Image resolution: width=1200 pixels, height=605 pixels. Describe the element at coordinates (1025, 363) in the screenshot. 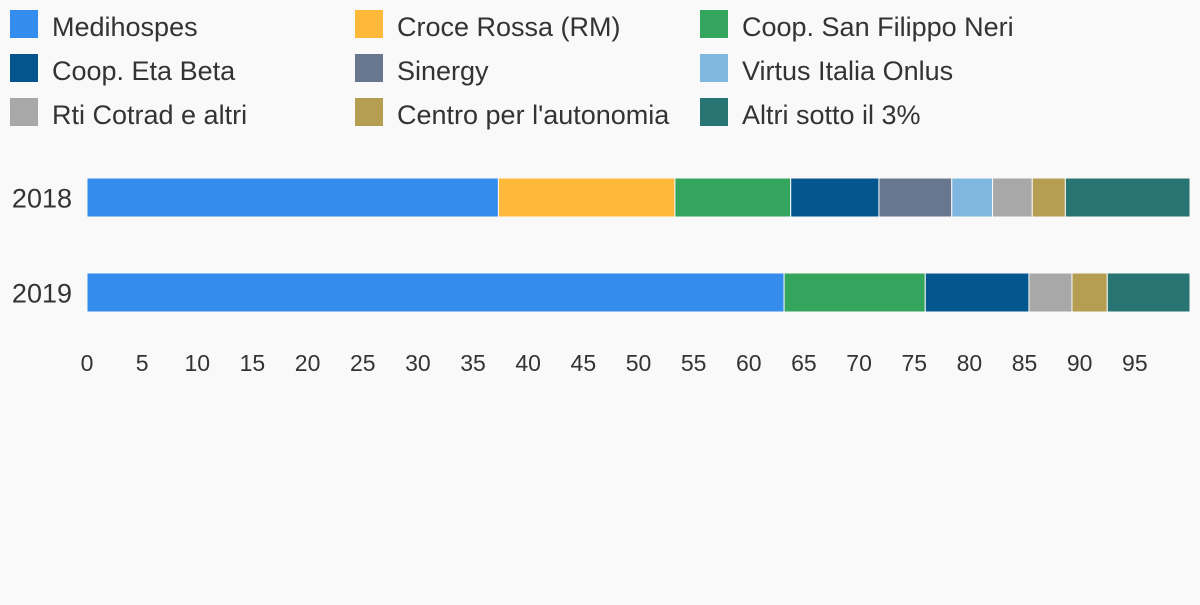

I see `x-tick-label: 85` at that location.